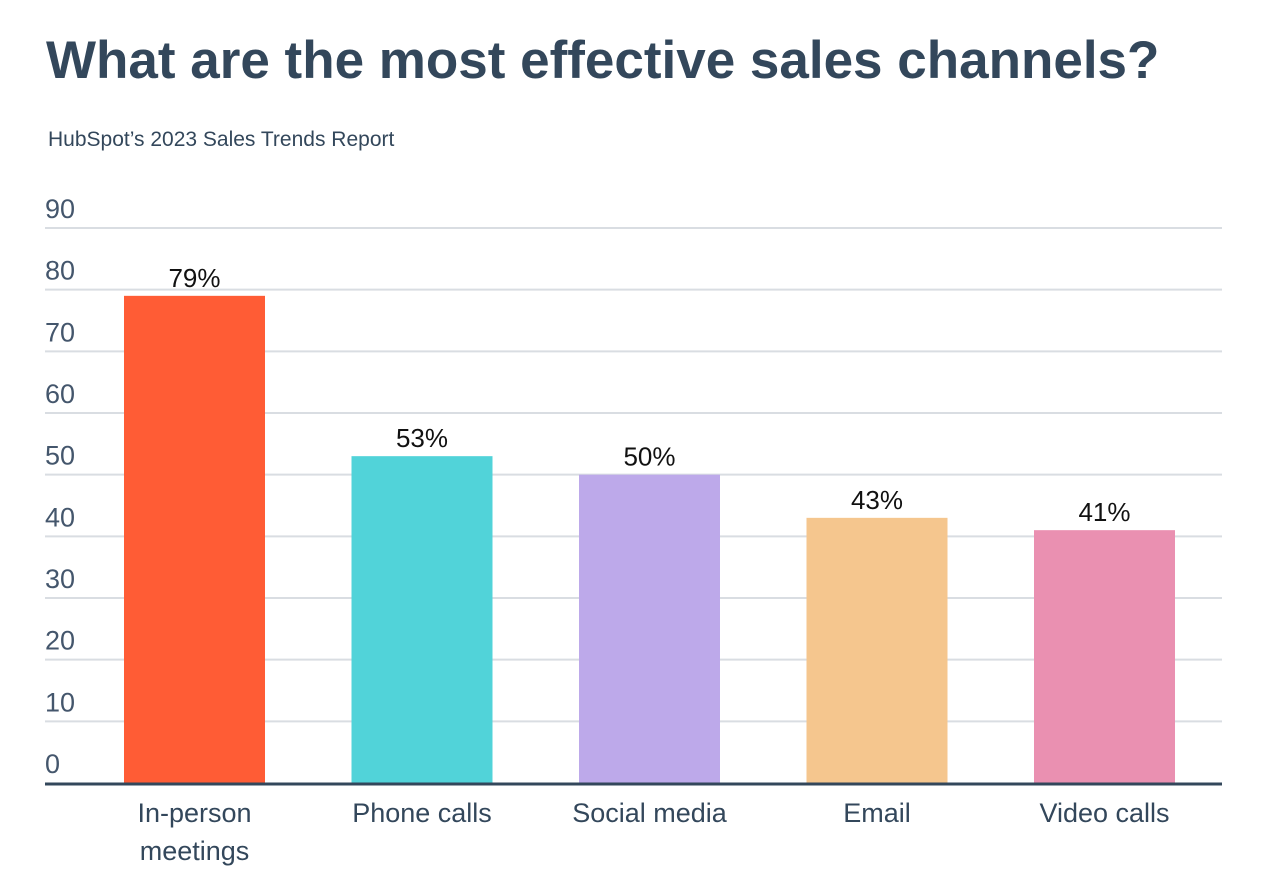 This screenshot has width=1286, height=870. I want to click on y-tick-label: 80, so click(60, 271).